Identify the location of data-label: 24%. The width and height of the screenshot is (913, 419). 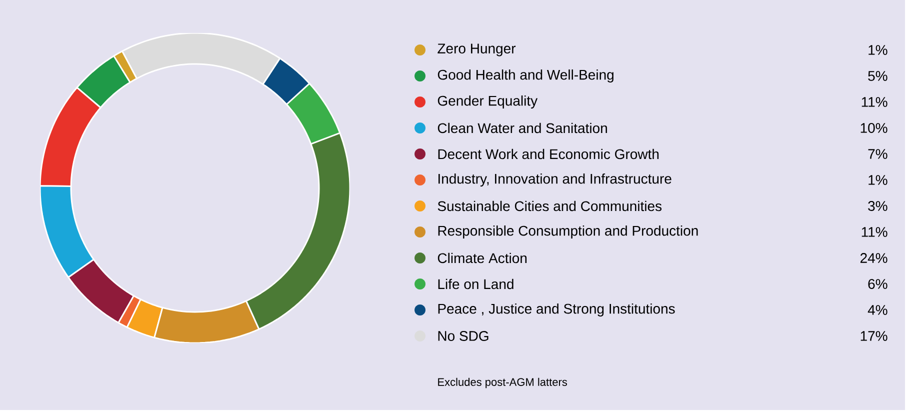
(874, 258).